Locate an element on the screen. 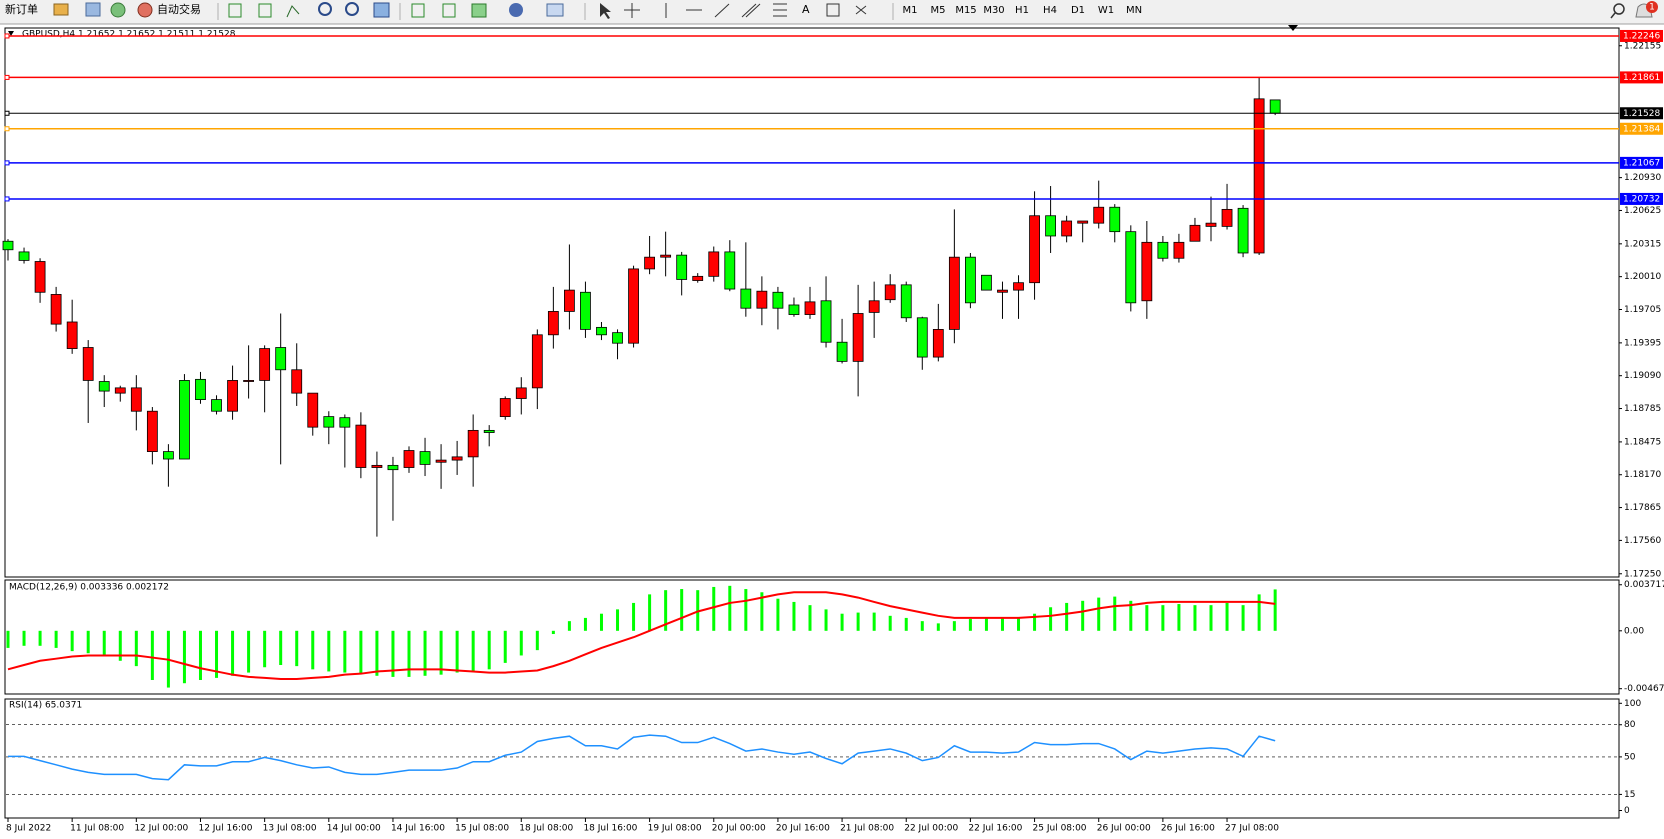  price-label: 1.21861 is located at coordinates (1641, 78).